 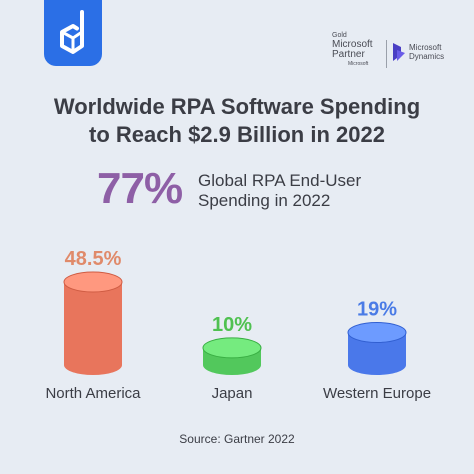 What do you see at coordinates (377, 332) in the screenshot?
I see `bar-top-western-europe` at bounding box center [377, 332].